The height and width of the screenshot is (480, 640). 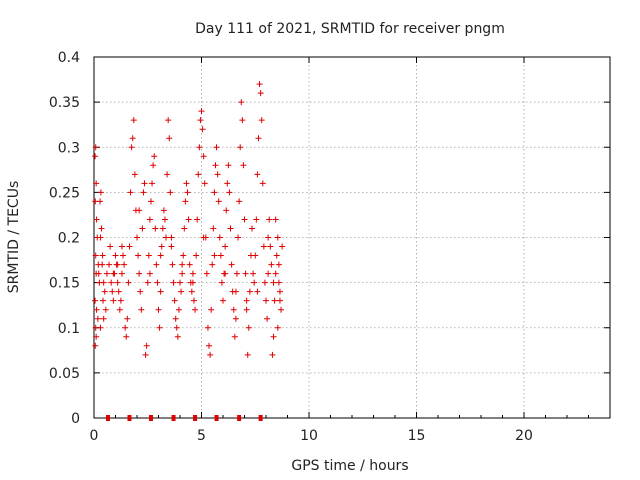 I want to click on x-axis-tick-labels: 0 5 10 15 20, so click(x=311, y=436).